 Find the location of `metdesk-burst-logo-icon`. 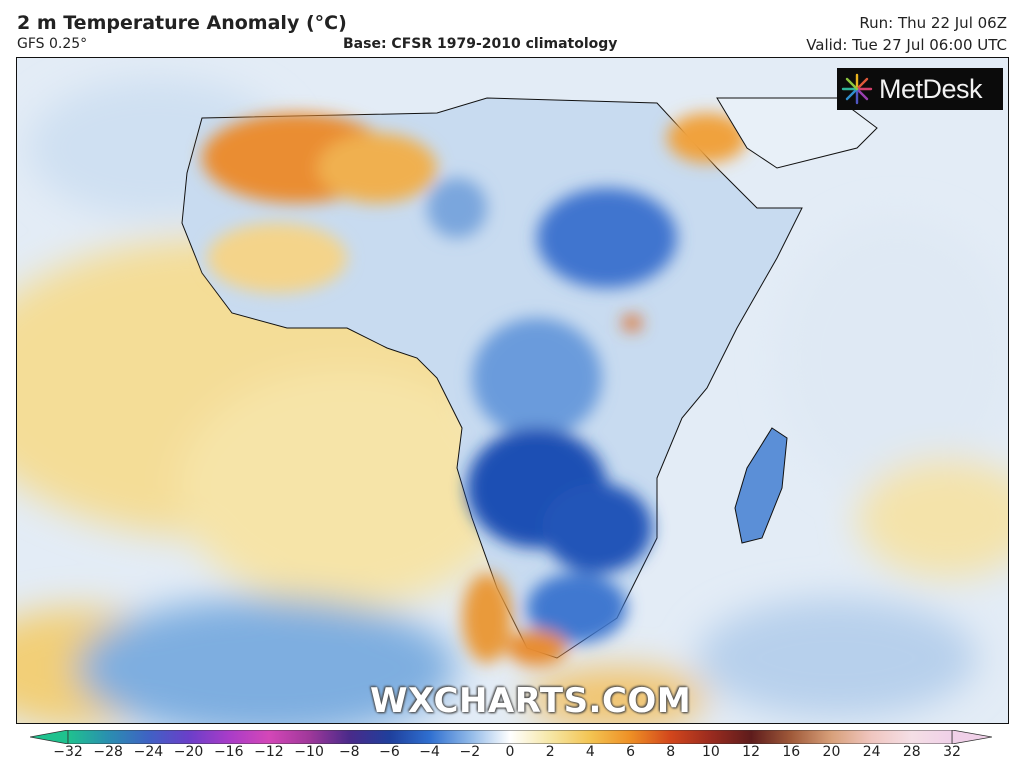

metdesk-burst-logo-icon is located at coordinates (857, 89).